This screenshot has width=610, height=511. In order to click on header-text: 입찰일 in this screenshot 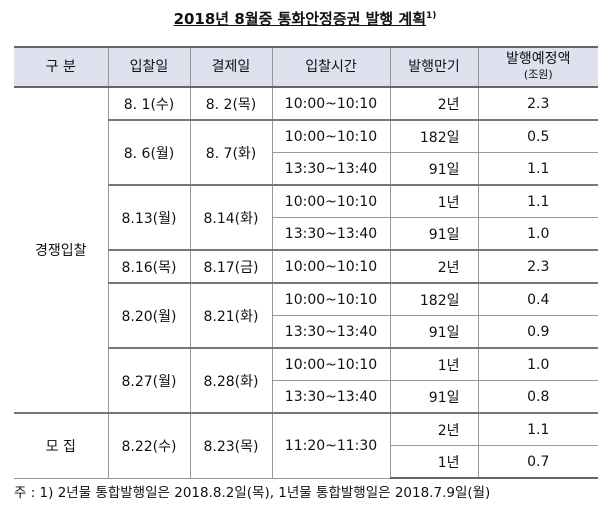, I will do `click(149, 66)`.